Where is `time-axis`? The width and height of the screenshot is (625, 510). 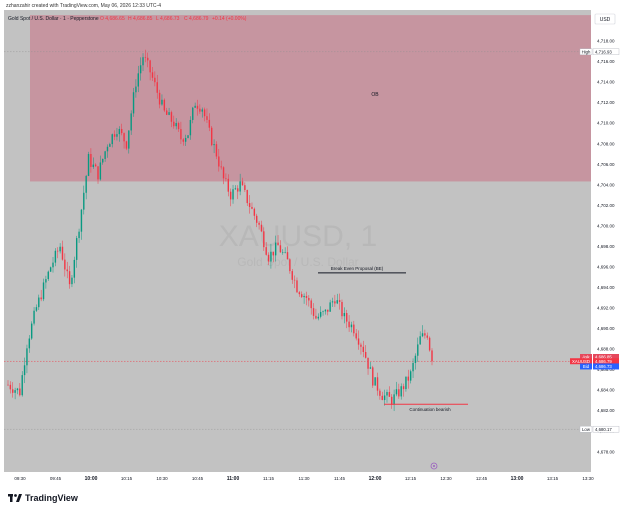 time-axis is located at coordinates (312, 479).